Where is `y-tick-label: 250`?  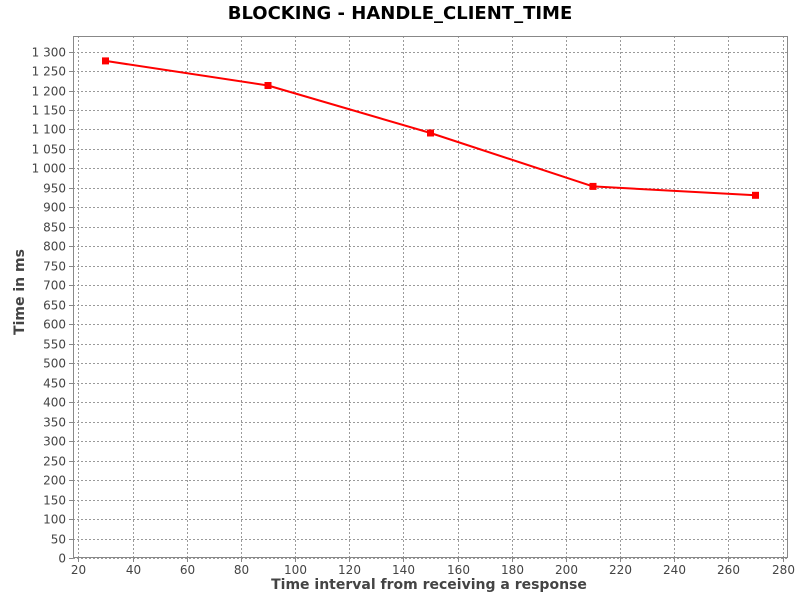
y-tick-label: 250 is located at coordinates (54, 462).